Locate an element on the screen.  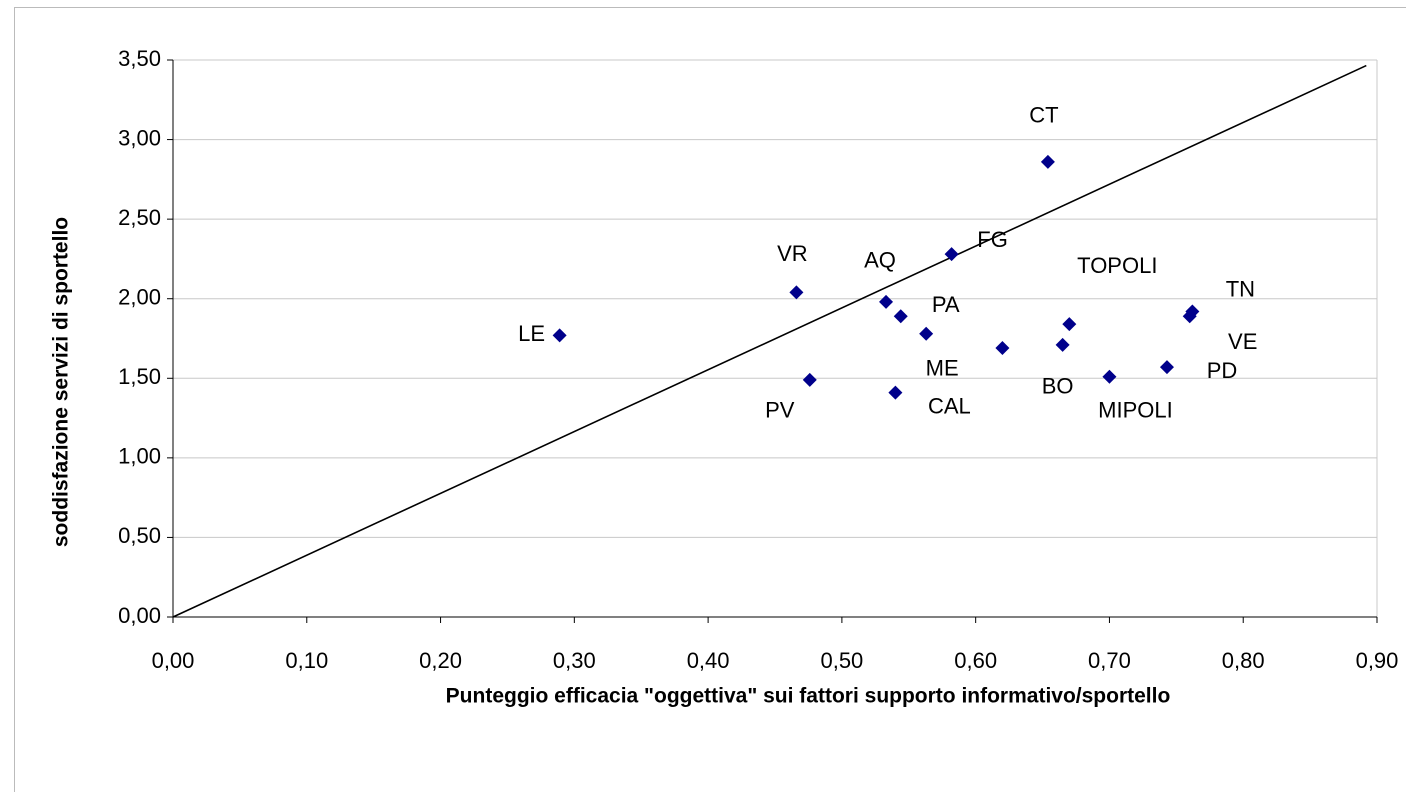
y-tick-label: 3,00 is located at coordinates (139, 137).